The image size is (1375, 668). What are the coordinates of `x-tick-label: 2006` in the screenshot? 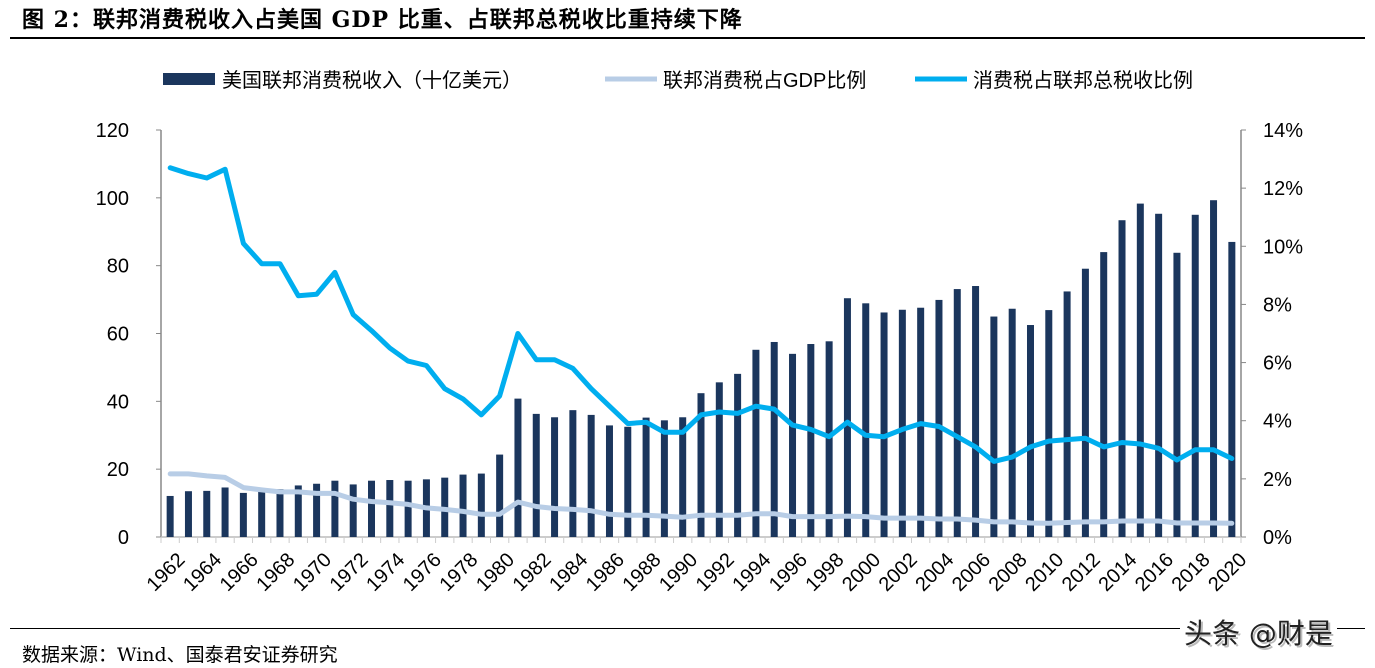 It's located at (971, 572).